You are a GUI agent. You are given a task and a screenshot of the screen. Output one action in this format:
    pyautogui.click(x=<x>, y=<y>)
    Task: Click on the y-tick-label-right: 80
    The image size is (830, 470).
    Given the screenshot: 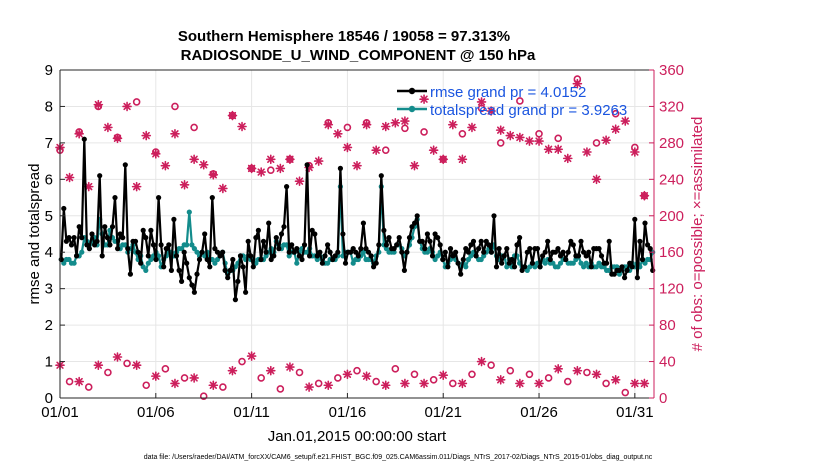 What is the action you would take?
    pyautogui.click(x=667, y=325)
    